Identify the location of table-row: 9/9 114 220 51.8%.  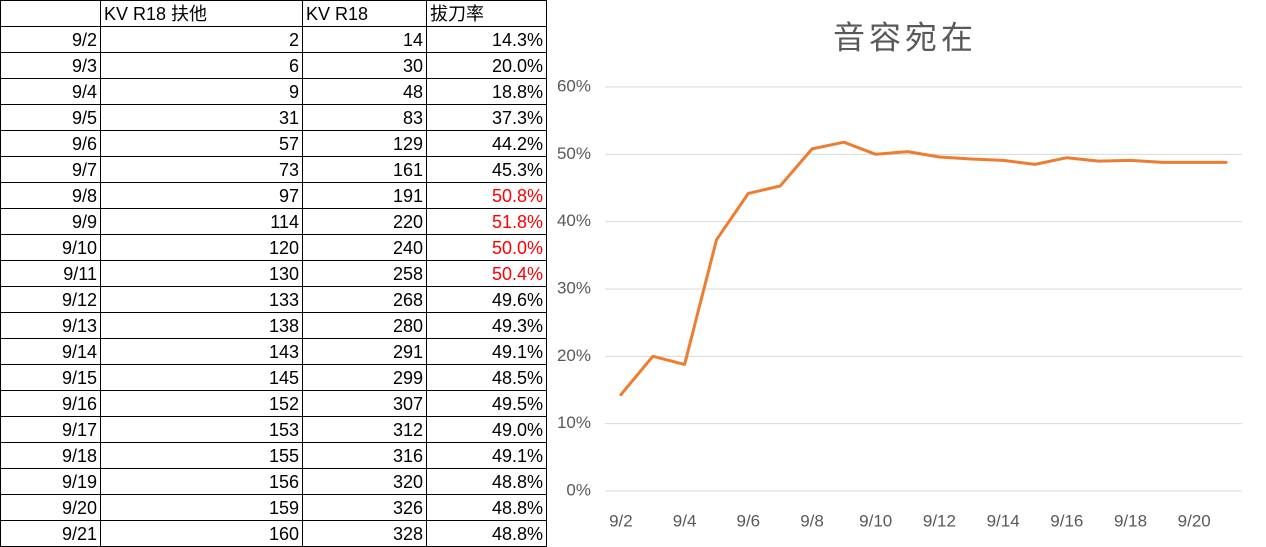
(273, 221).